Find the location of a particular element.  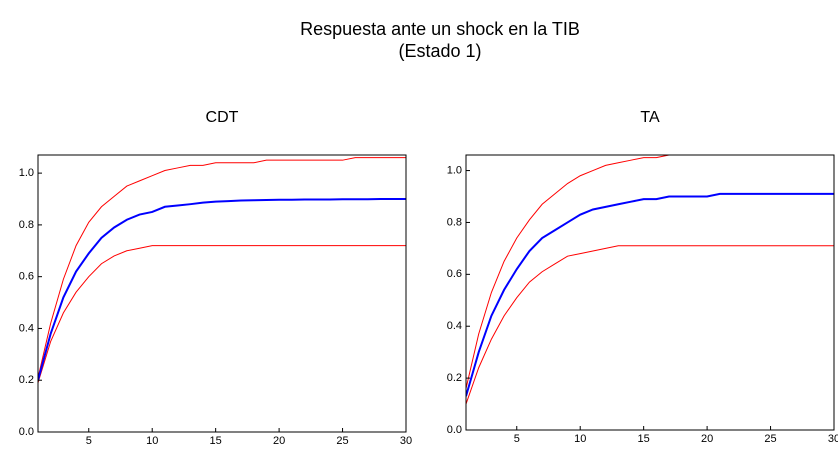

panel-title: CDT is located at coordinates (222, 117).